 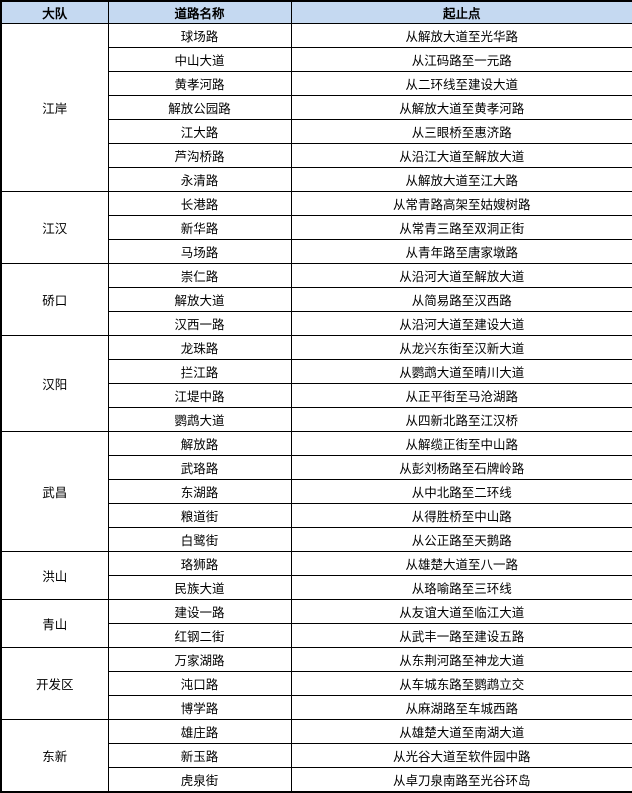 What do you see at coordinates (199, 323) in the screenshot?
I see `road-name-cell: 汉西一路` at bounding box center [199, 323].